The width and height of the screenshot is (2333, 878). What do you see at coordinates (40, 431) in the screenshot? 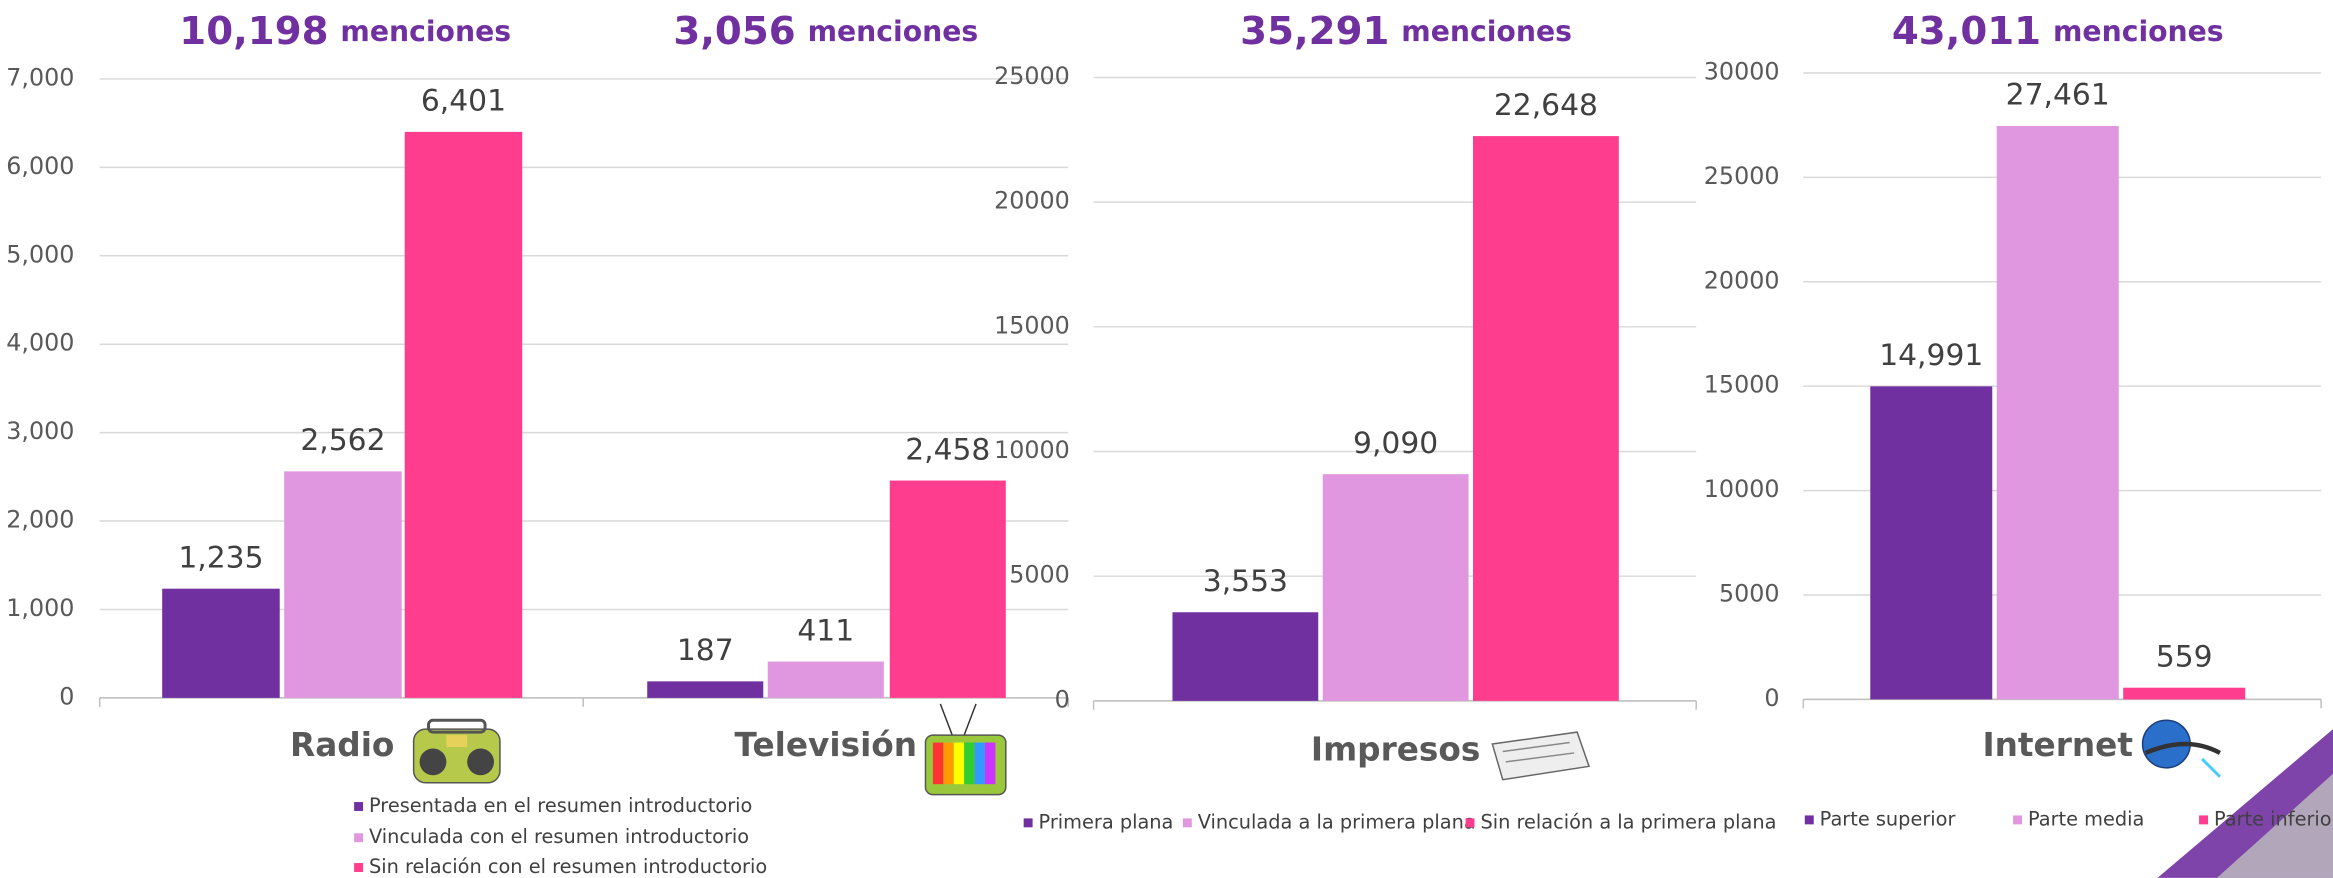
I see `y-tick-label: 3,000` at bounding box center [40, 431].